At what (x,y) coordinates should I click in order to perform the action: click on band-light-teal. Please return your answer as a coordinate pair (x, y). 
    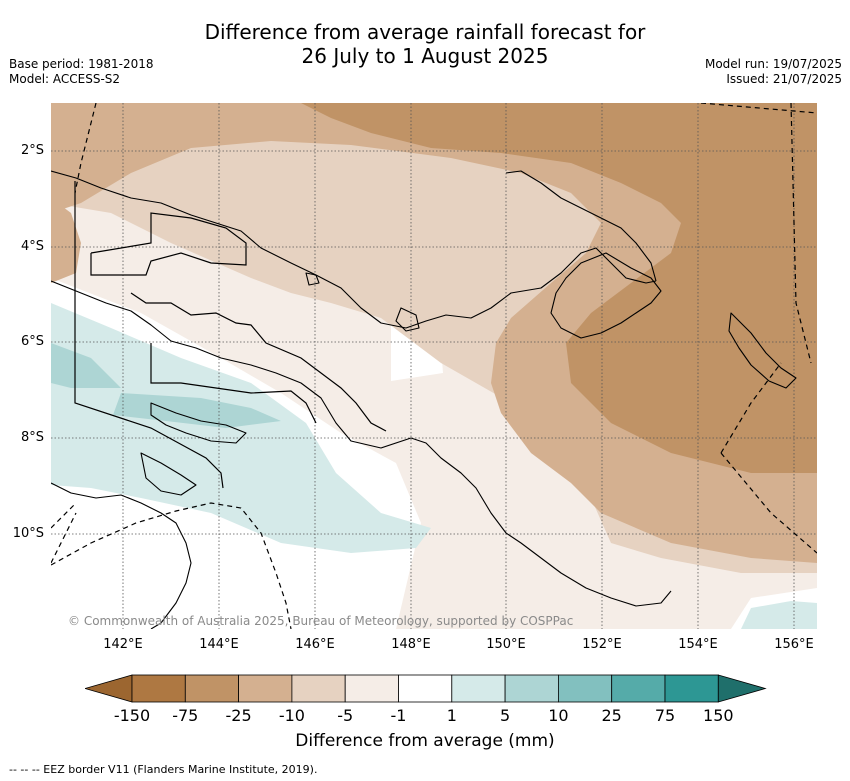
    Looking at the image, I should click on (241, 428).